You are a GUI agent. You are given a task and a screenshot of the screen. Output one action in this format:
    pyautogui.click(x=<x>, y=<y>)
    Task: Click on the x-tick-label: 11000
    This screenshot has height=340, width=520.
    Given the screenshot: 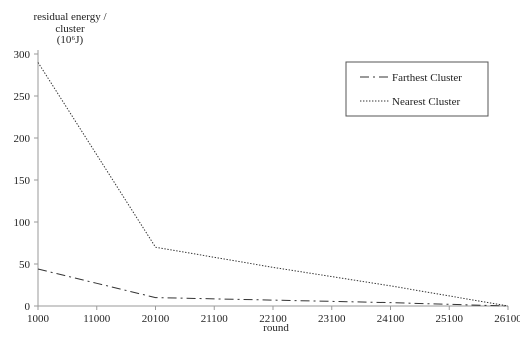 What is the action you would take?
    pyautogui.click(x=97, y=319)
    